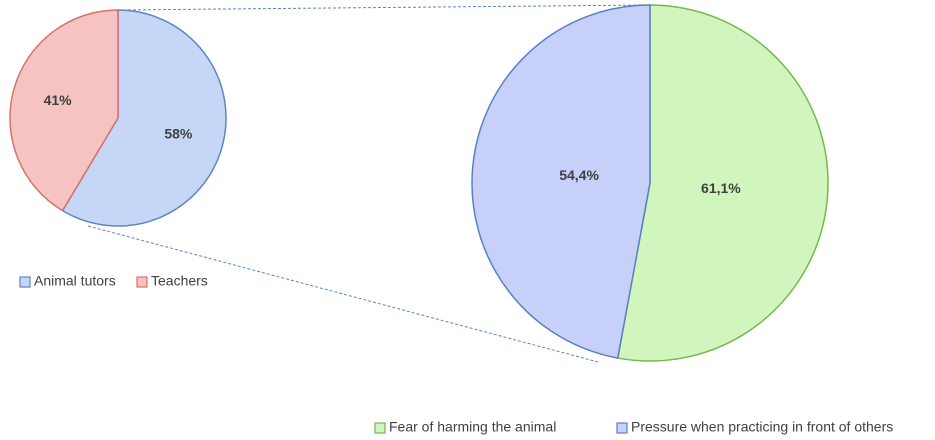 The width and height of the screenshot is (935, 440). Describe the element at coordinates (58, 100) in the screenshot. I see `data-label: 41%` at that location.